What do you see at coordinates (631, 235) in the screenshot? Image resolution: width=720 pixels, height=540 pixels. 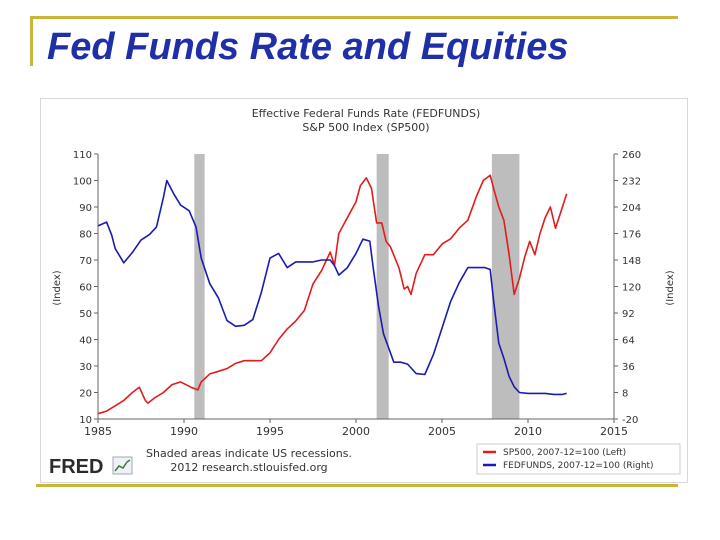 I see `right-y-tick-label: 176` at bounding box center [631, 235].